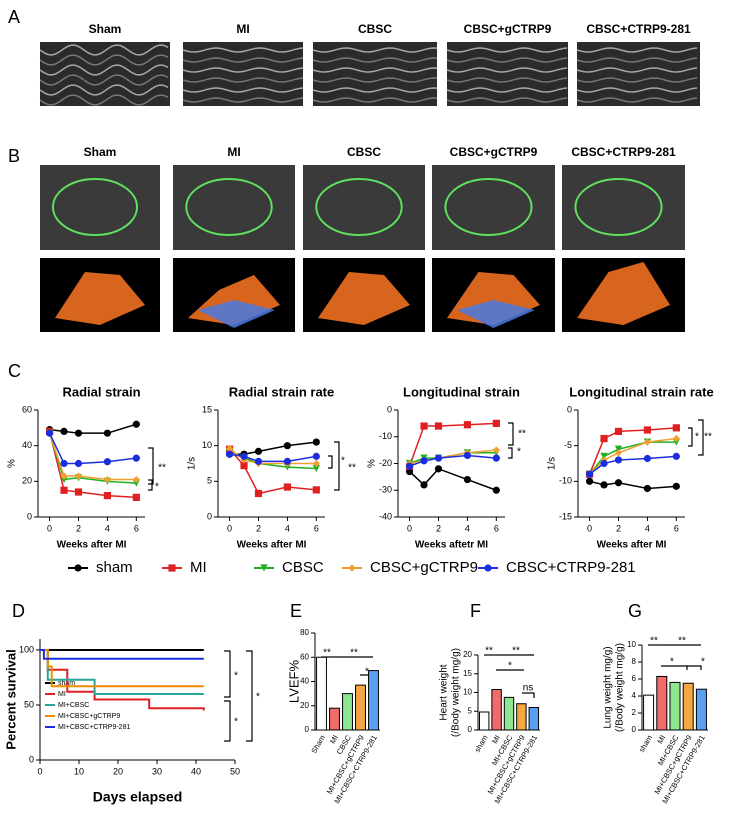 The height and width of the screenshot is (836, 740). What do you see at coordinates (304, 656) in the screenshot?
I see `y-tick-label: 60` at bounding box center [304, 656].